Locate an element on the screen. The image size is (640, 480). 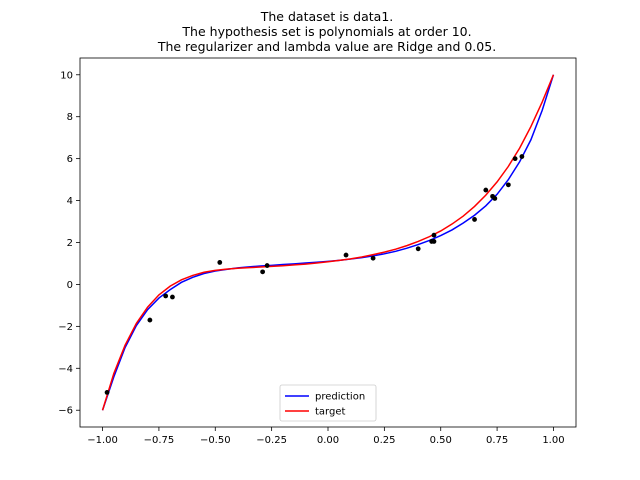
y-tick-label: −6 is located at coordinates (65, 411).